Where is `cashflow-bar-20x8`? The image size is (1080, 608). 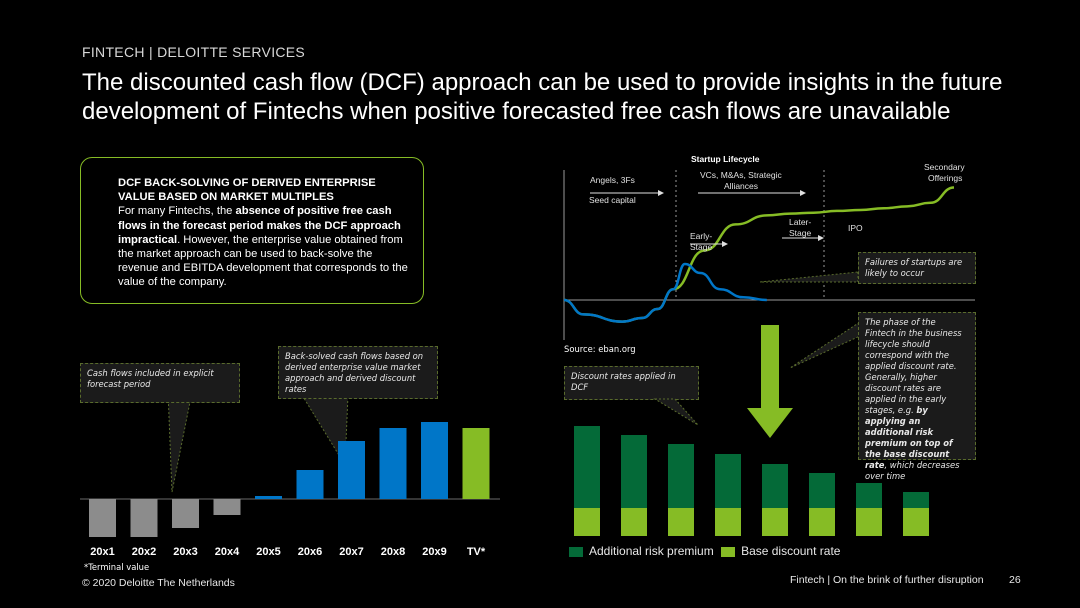
cashflow-bar-20x8 is located at coordinates (393, 463).